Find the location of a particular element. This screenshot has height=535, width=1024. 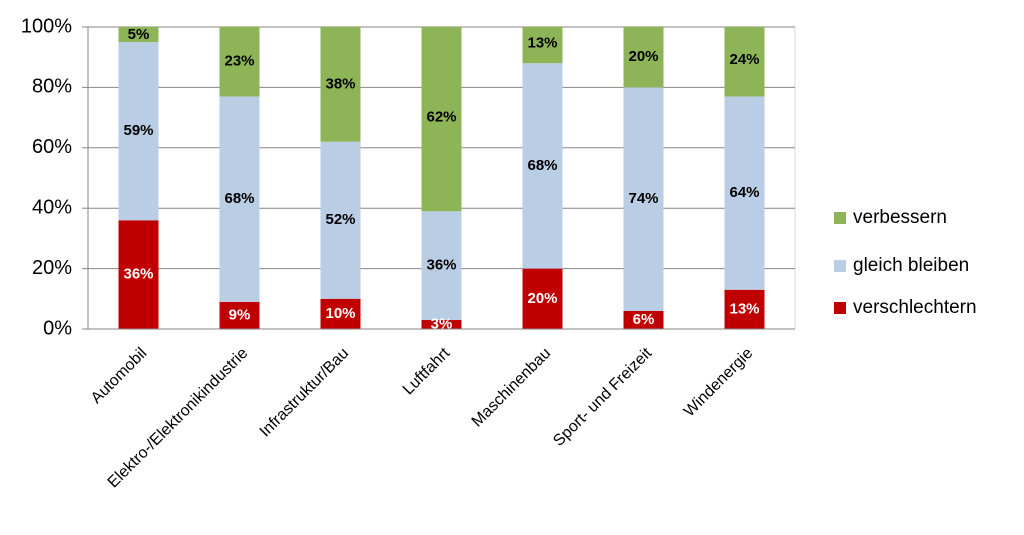

data-label: 38% is located at coordinates (340, 83).